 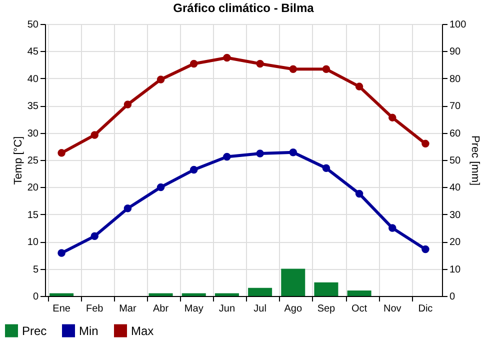 What do you see at coordinates (95, 309) in the screenshot?
I see `x-tick-label: Feb` at bounding box center [95, 309].